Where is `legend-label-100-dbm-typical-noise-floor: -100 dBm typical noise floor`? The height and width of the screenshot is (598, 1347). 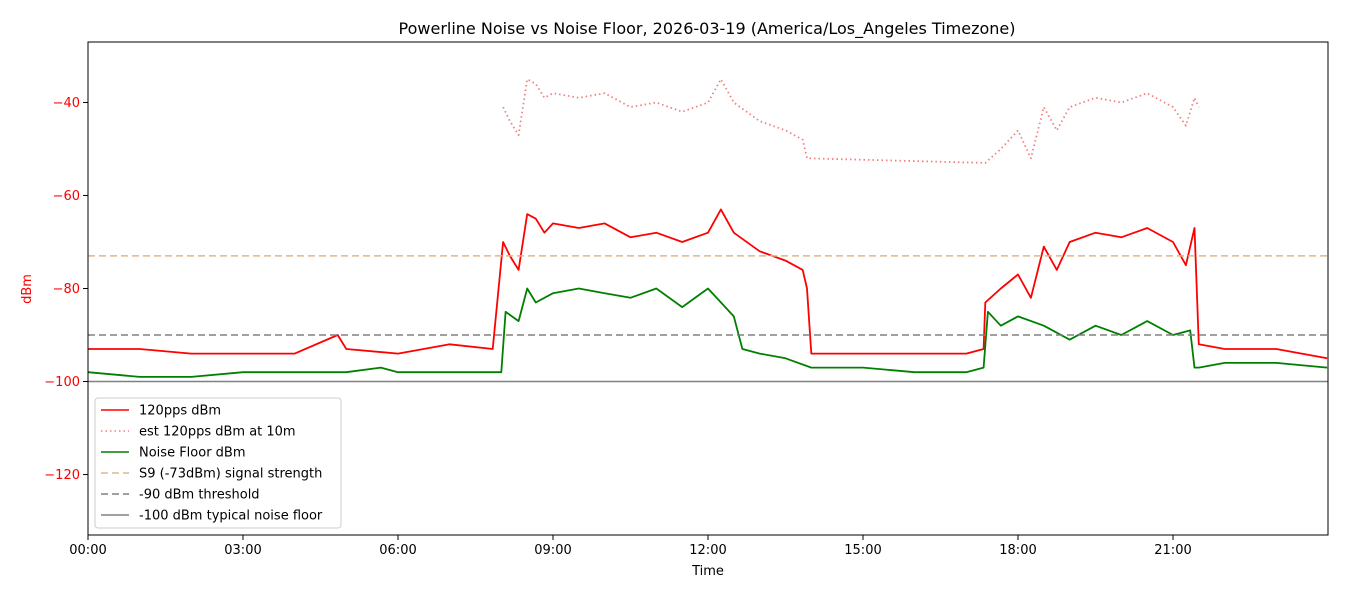
legend-label-100-dbm-typical-noise-floor: -100 dBm typical noise floor is located at coordinates (231, 516).